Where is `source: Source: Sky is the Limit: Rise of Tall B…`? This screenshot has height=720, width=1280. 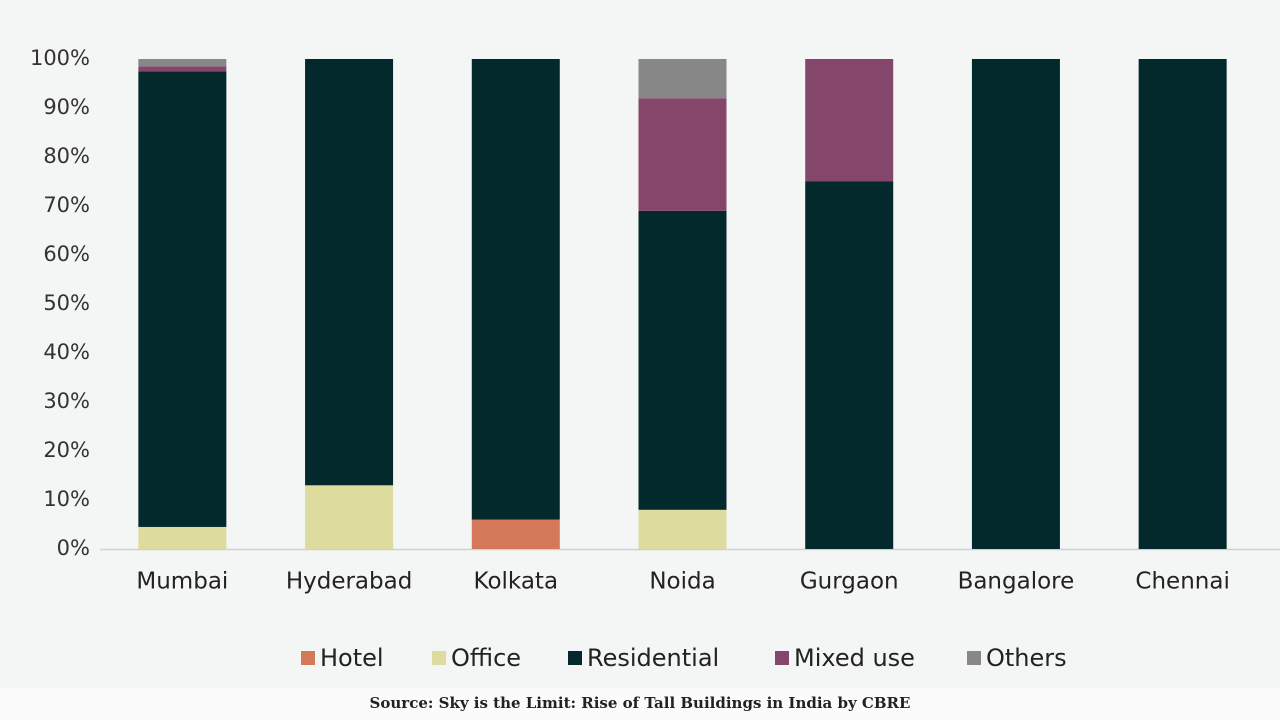
source: Source: Sky is the Limit: Rise of Tall B… is located at coordinates (640, 703).